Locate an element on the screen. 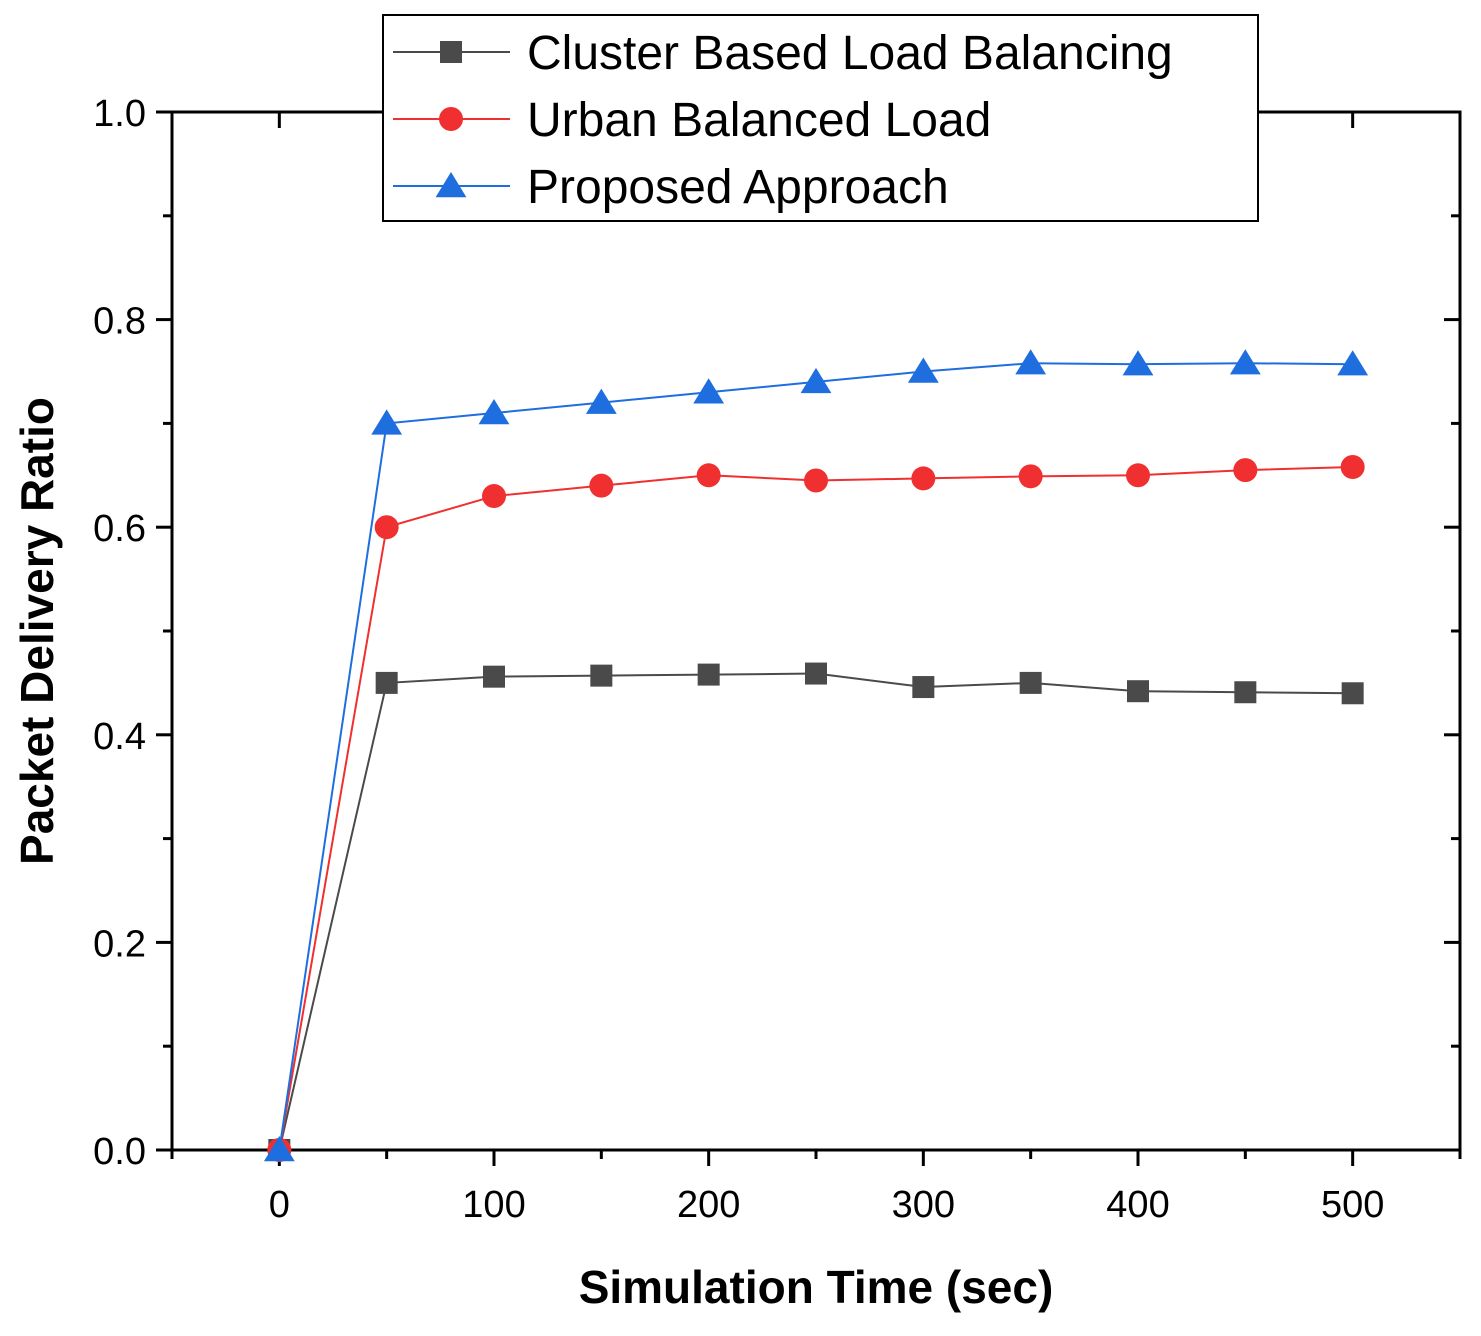 This screenshot has width=1481, height=1336. legend-entry: Cluster Based Load Balancing is located at coordinates (783, 53).